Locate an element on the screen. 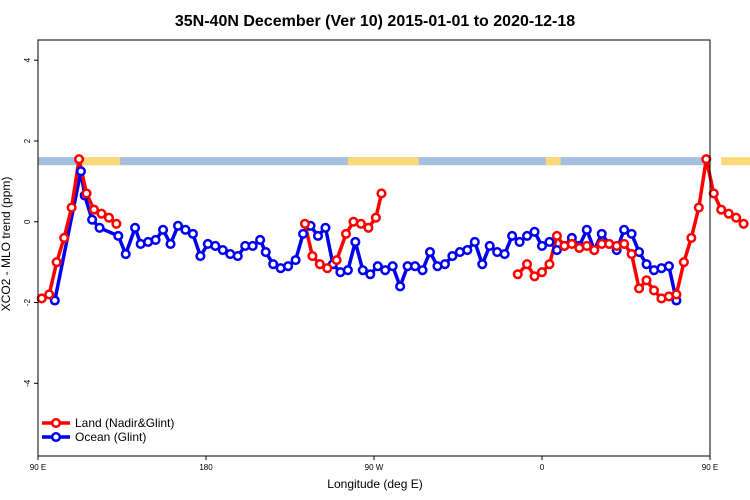  ocean-legend-marker is located at coordinates (56, 437).